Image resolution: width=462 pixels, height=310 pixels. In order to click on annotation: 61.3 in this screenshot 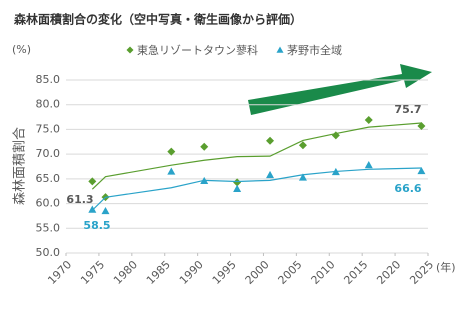, I will do `click(79, 199)`.